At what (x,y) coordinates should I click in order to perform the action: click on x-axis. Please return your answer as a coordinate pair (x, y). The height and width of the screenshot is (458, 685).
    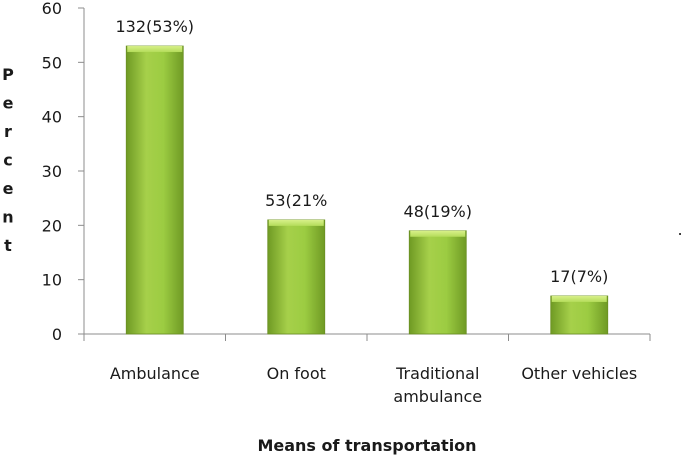
    Looking at the image, I should click on (367, 337).